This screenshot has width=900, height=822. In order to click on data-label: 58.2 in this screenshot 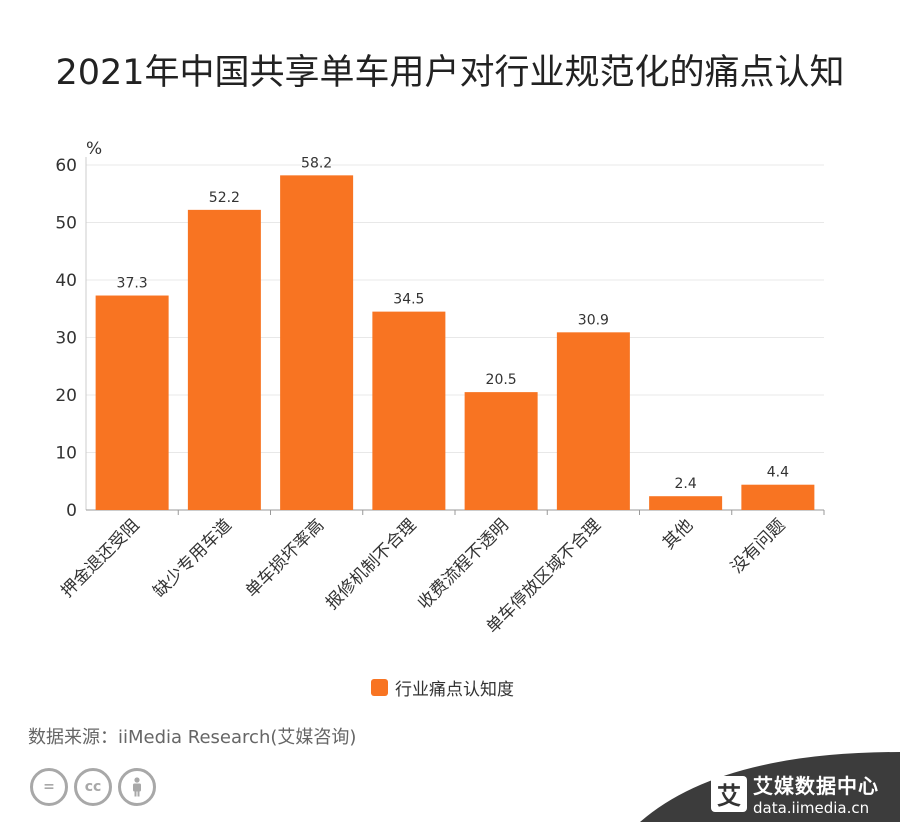, I will do `click(316, 163)`.